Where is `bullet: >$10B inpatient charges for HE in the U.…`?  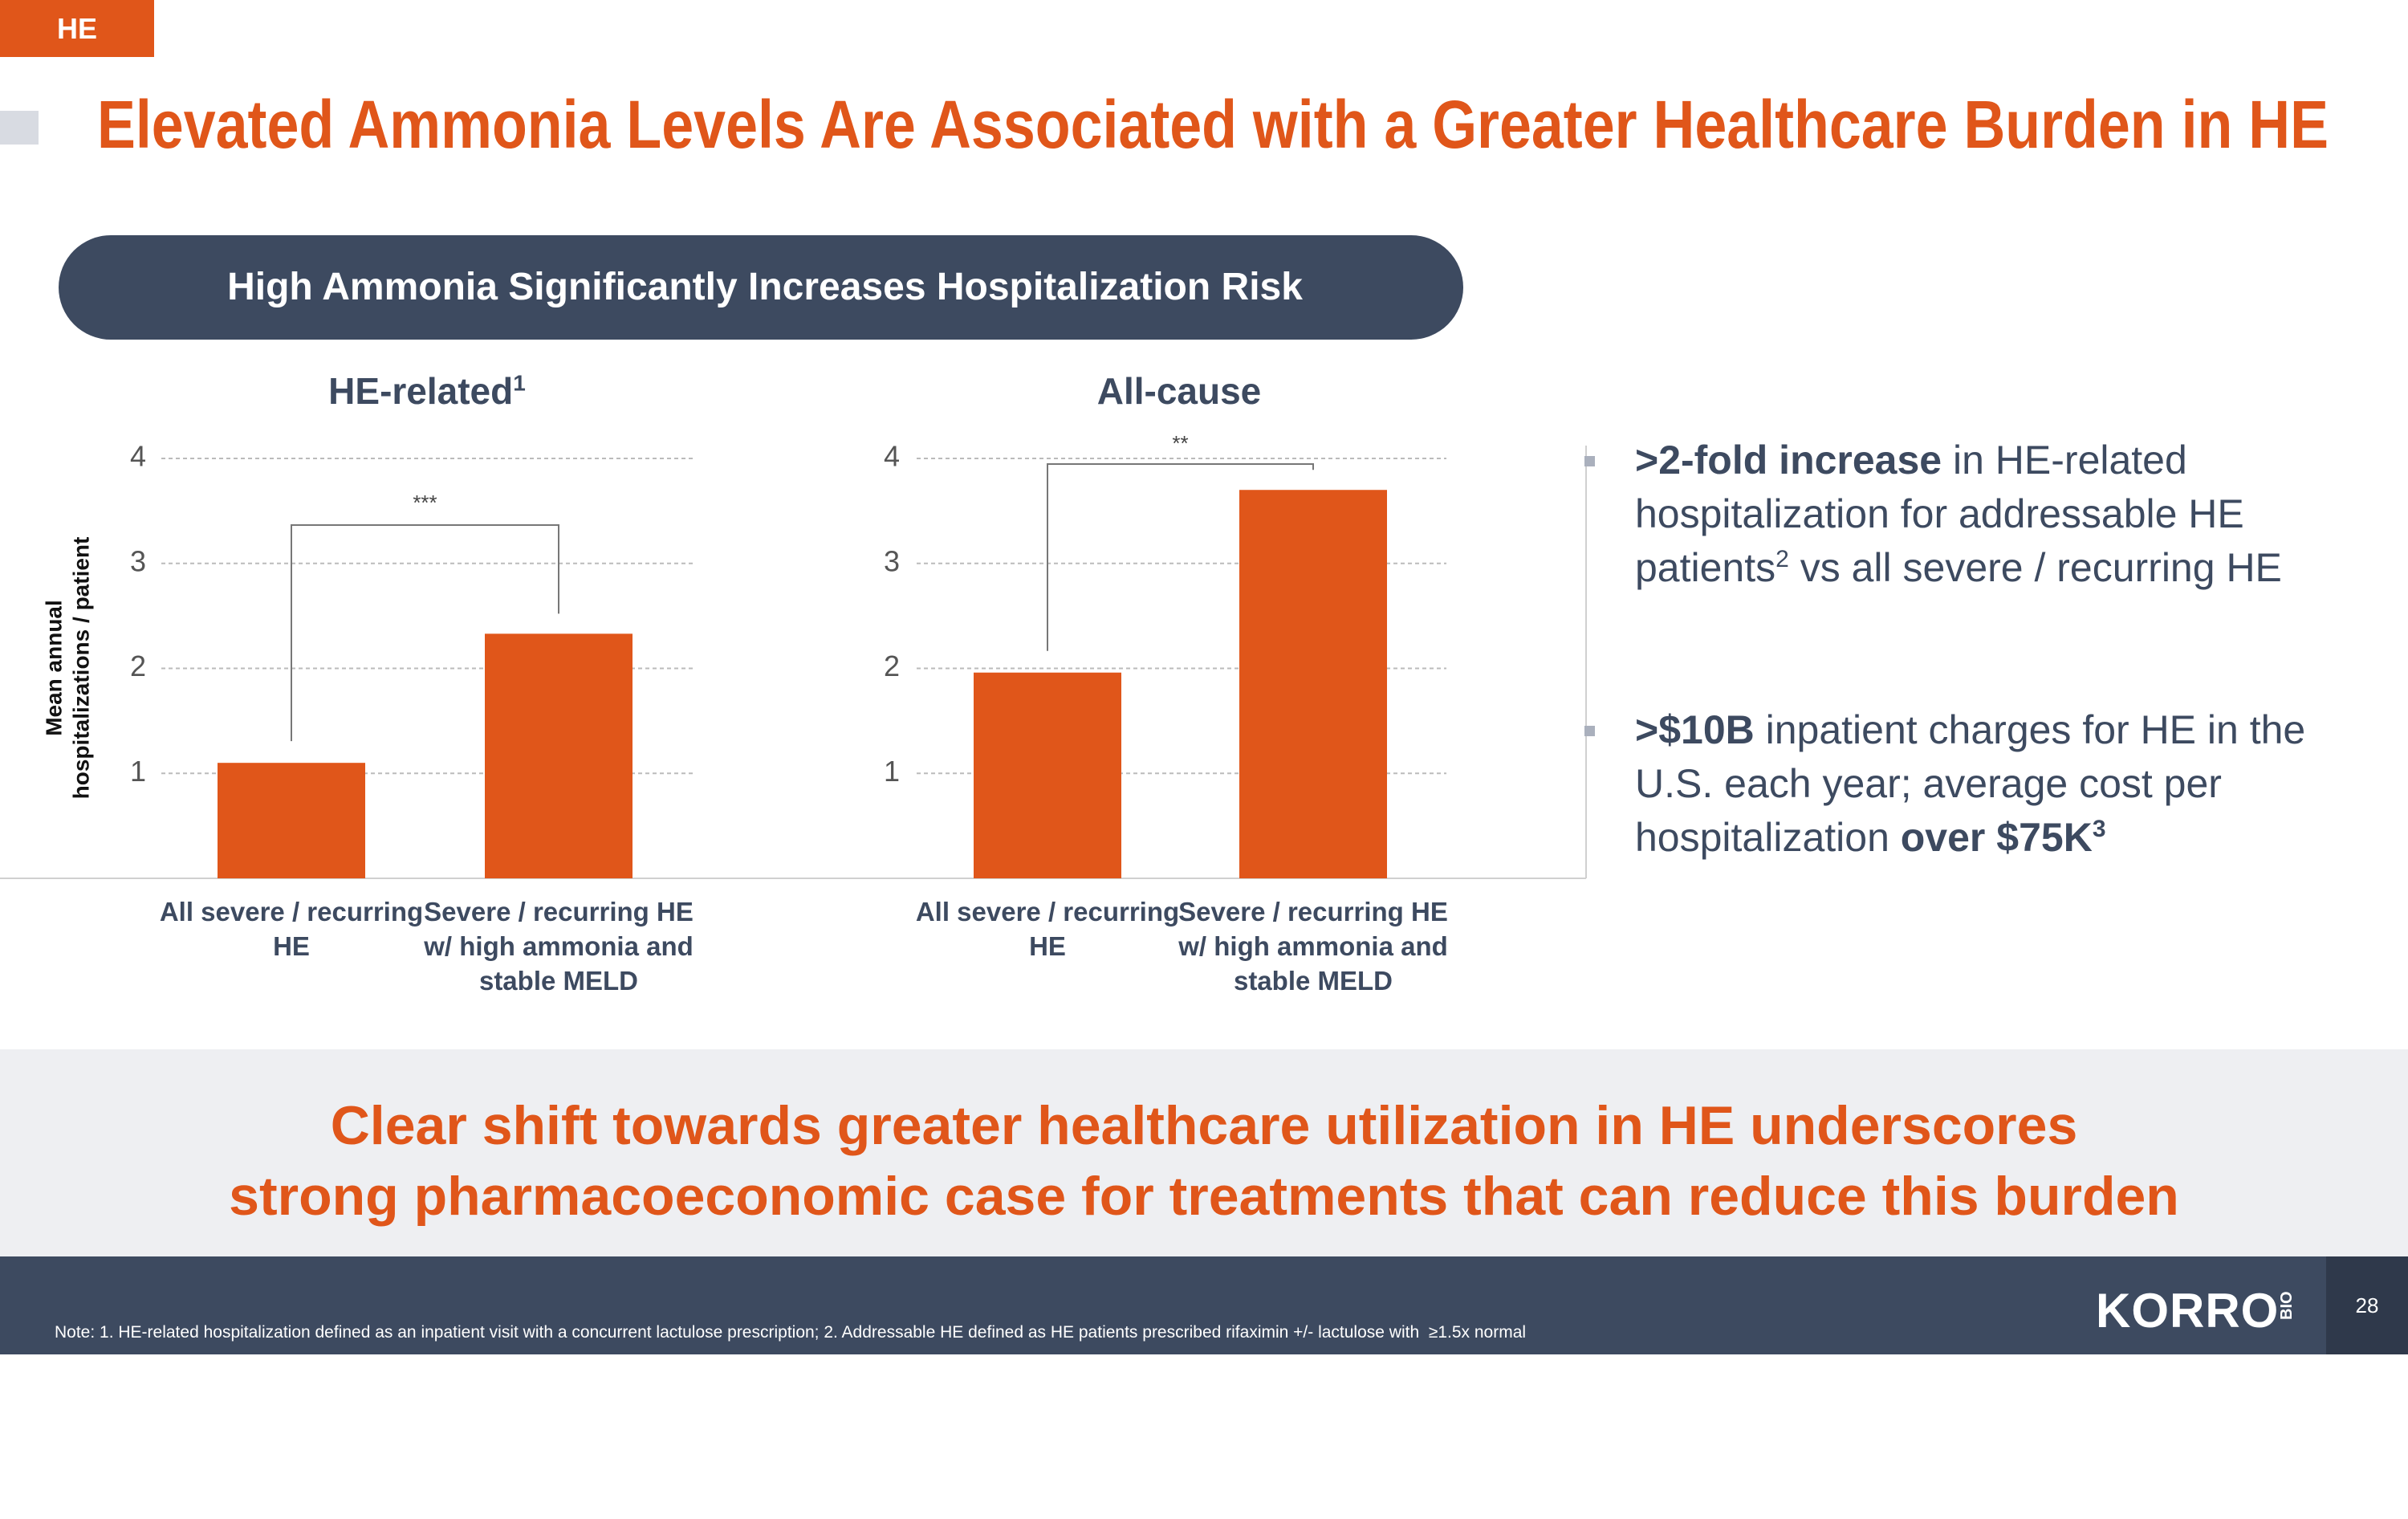
bullet: >$10B inpatient charges for HE in the U.… is located at coordinates (1980, 784).